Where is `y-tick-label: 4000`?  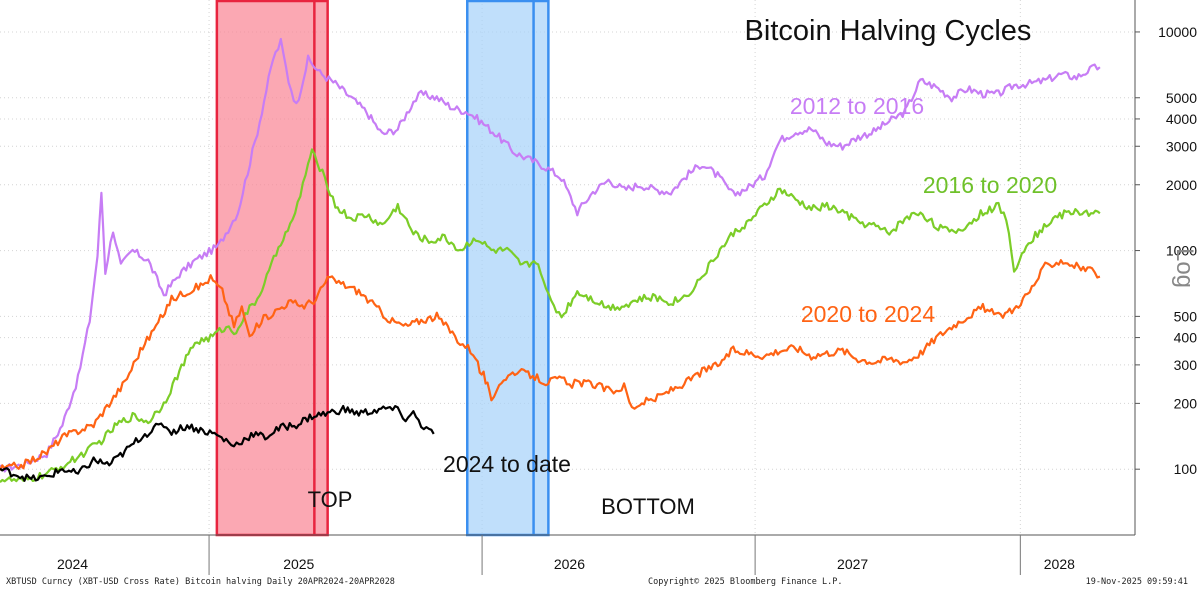 y-tick-label: 4000 is located at coordinates (1181, 119).